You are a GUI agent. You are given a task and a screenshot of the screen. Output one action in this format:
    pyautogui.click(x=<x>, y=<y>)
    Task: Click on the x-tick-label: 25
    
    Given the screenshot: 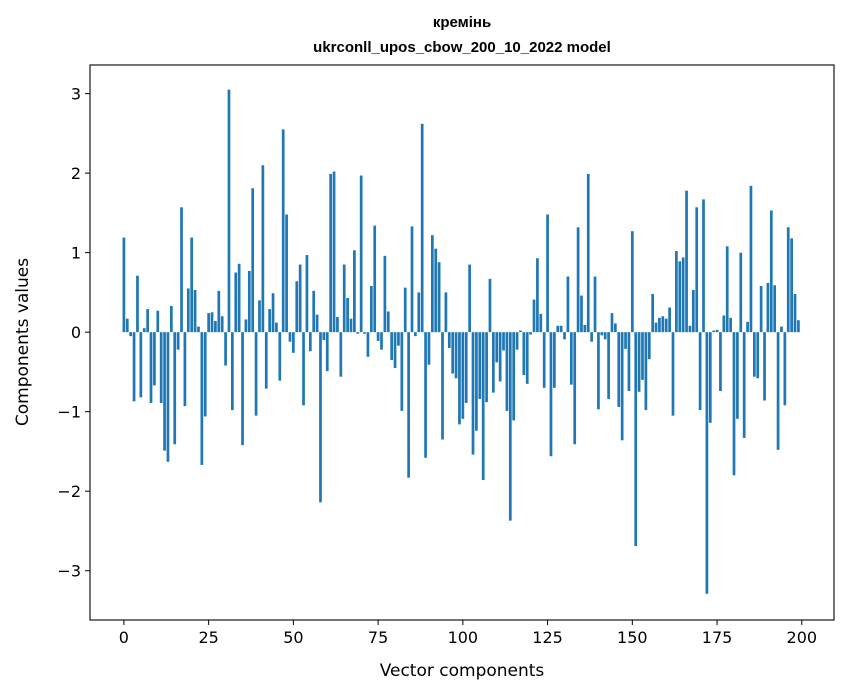 What is the action you would take?
    pyautogui.click(x=208, y=637)
    